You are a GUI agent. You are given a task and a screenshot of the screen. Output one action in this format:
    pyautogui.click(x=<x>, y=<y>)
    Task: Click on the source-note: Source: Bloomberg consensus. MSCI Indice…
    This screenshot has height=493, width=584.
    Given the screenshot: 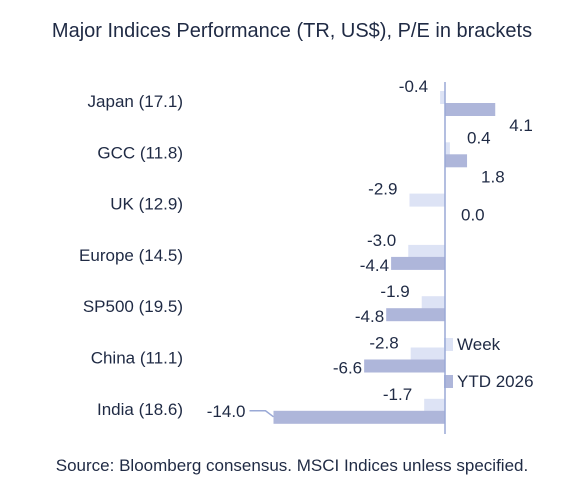 What is the action you would take?
    pyautogui.click(x=292, y=465)
    